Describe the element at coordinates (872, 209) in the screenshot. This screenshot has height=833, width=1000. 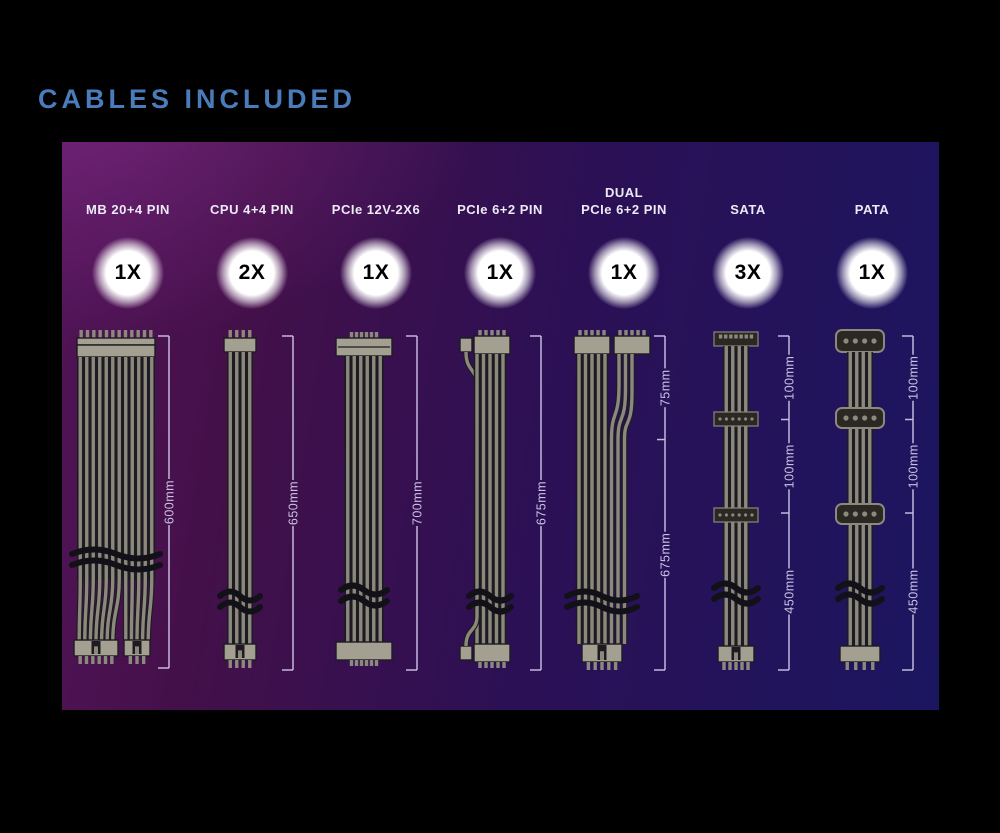
I see `cable-header-line: PATA` at that location.